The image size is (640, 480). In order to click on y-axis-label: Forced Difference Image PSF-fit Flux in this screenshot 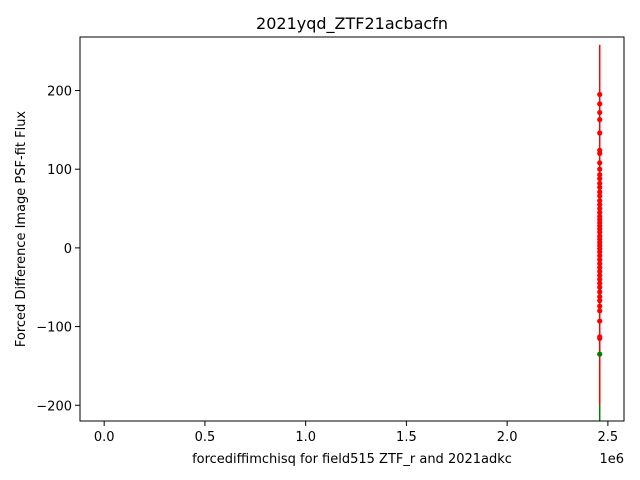, I will do `click(21, 229)`.